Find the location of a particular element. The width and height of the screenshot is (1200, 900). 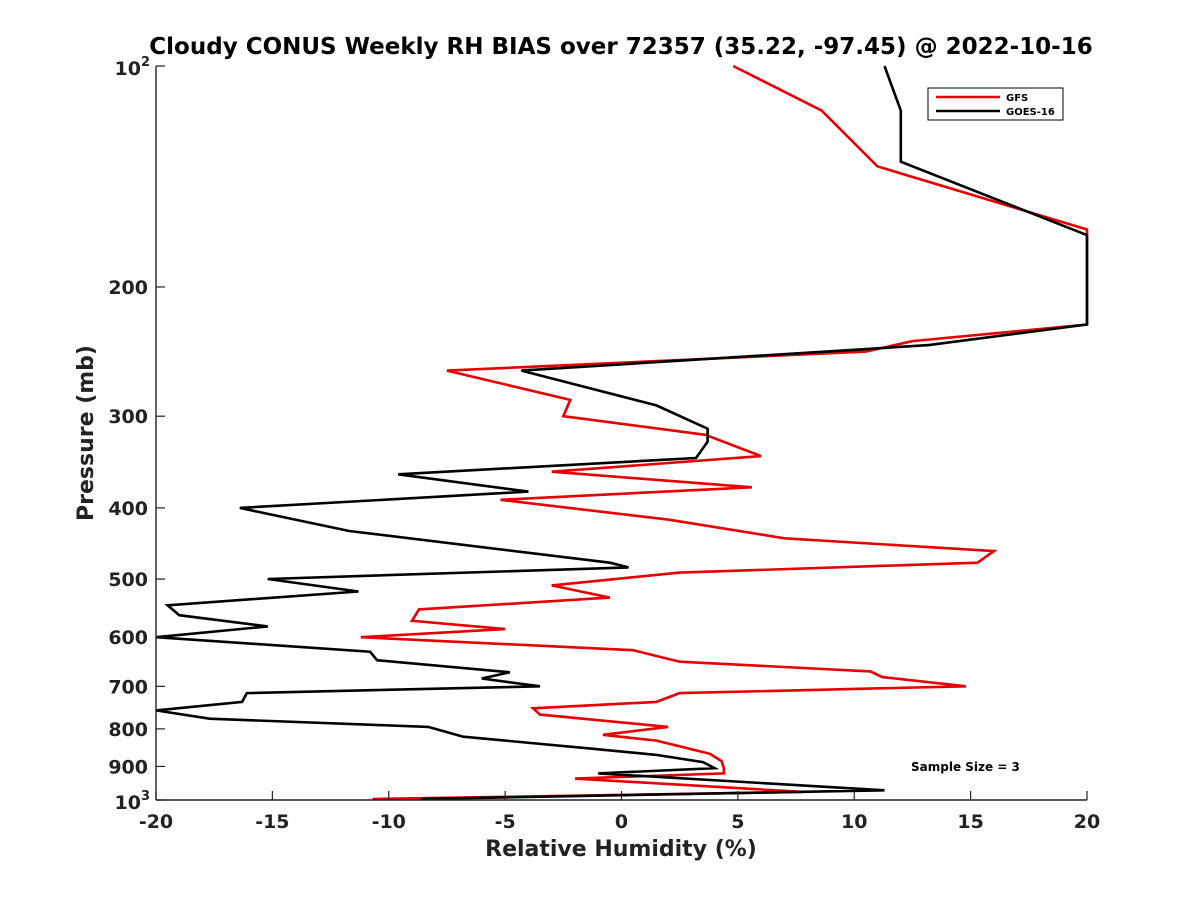

y-tick-label: 300 is located at coordinates (128, 417).